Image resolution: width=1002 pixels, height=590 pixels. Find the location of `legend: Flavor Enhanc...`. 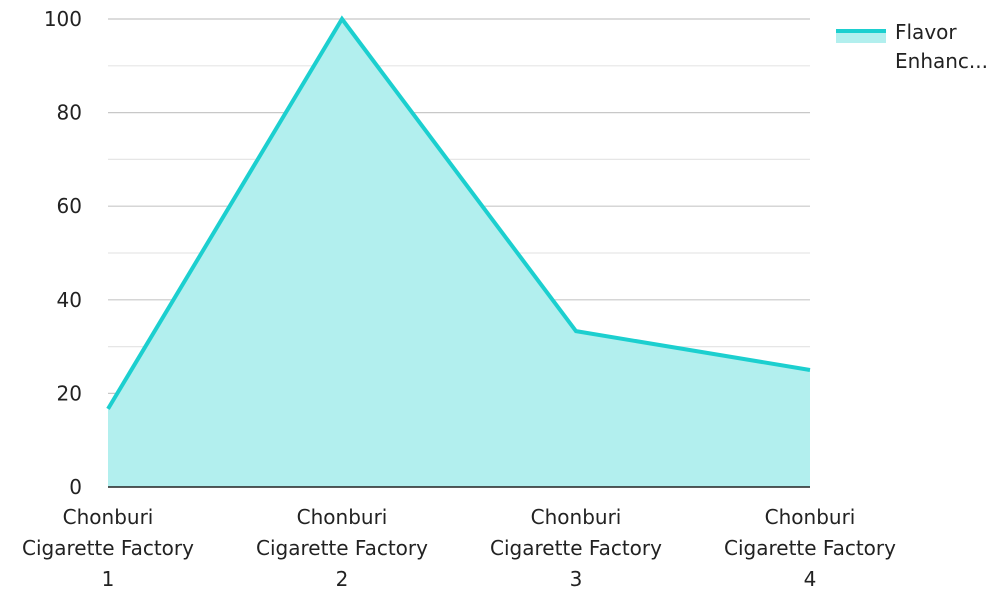

legend: Flavor Enhanc... is located at coordinates (915, 47).